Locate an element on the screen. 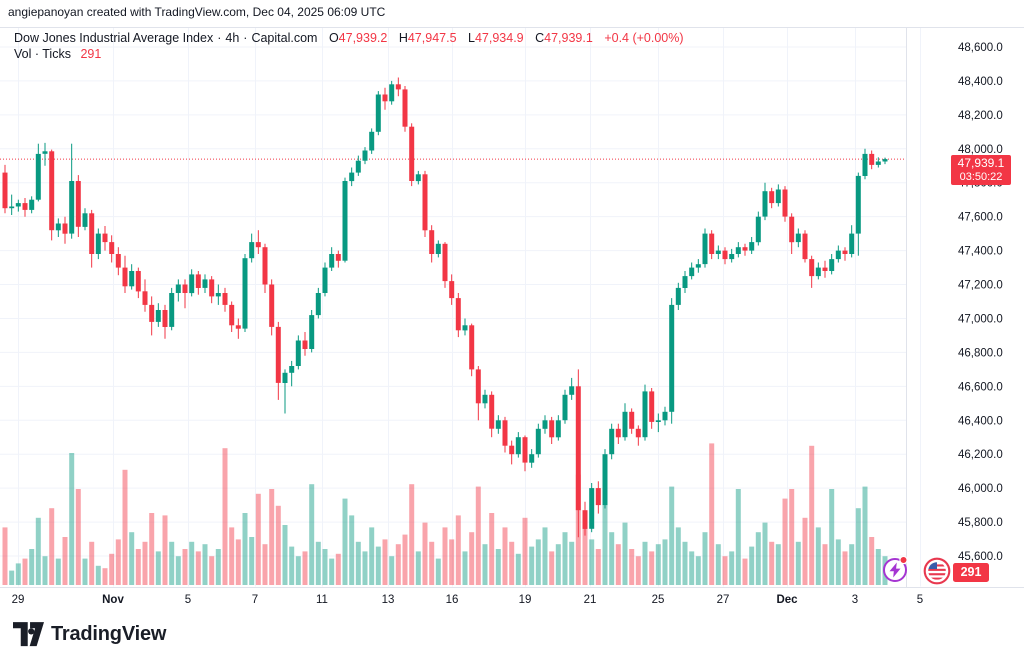 This screenshot has width=1024, height=665. time-tick-label: 19 is located at coordinates (525, 600).